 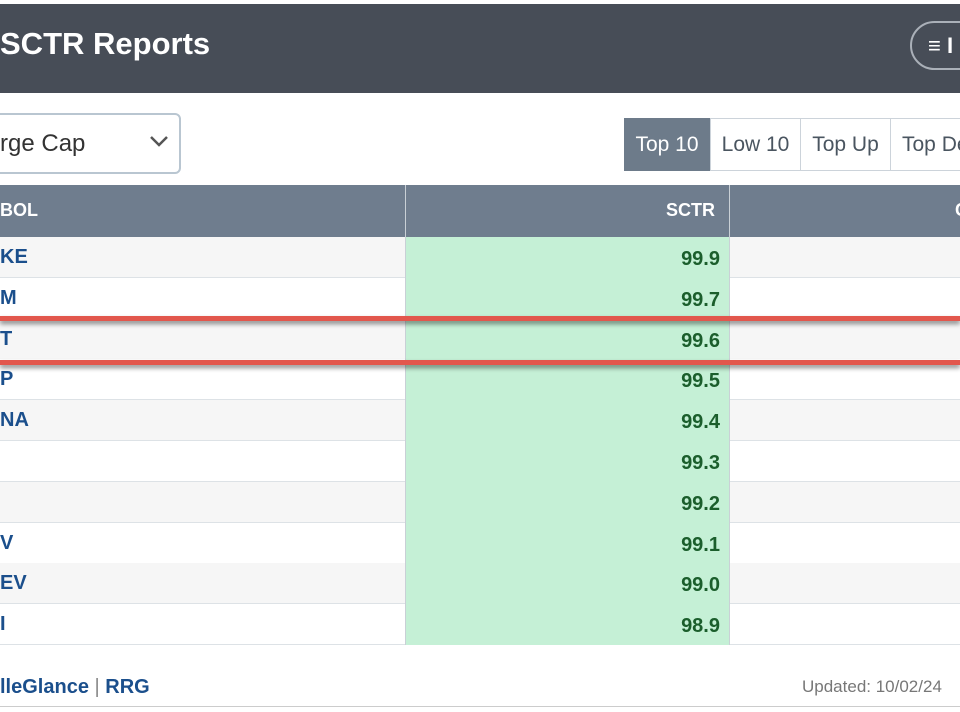 What do you see at coordinates (690, 210) in the screenshot?
I see `column-header: SCTR` at bounding box center [690, 210].